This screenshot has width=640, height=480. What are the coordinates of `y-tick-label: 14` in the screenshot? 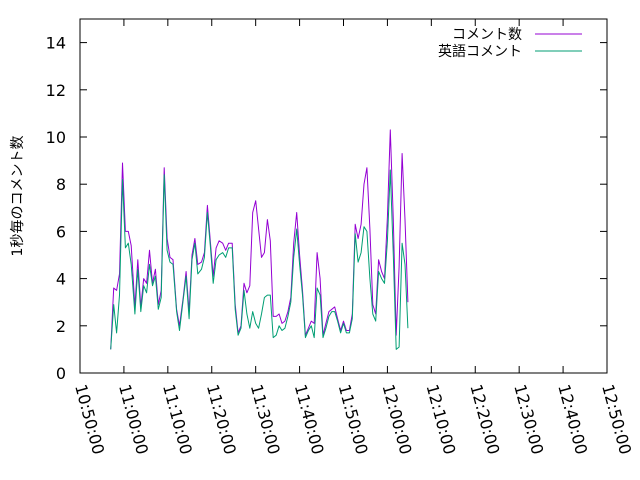 It's located at (56, 43).